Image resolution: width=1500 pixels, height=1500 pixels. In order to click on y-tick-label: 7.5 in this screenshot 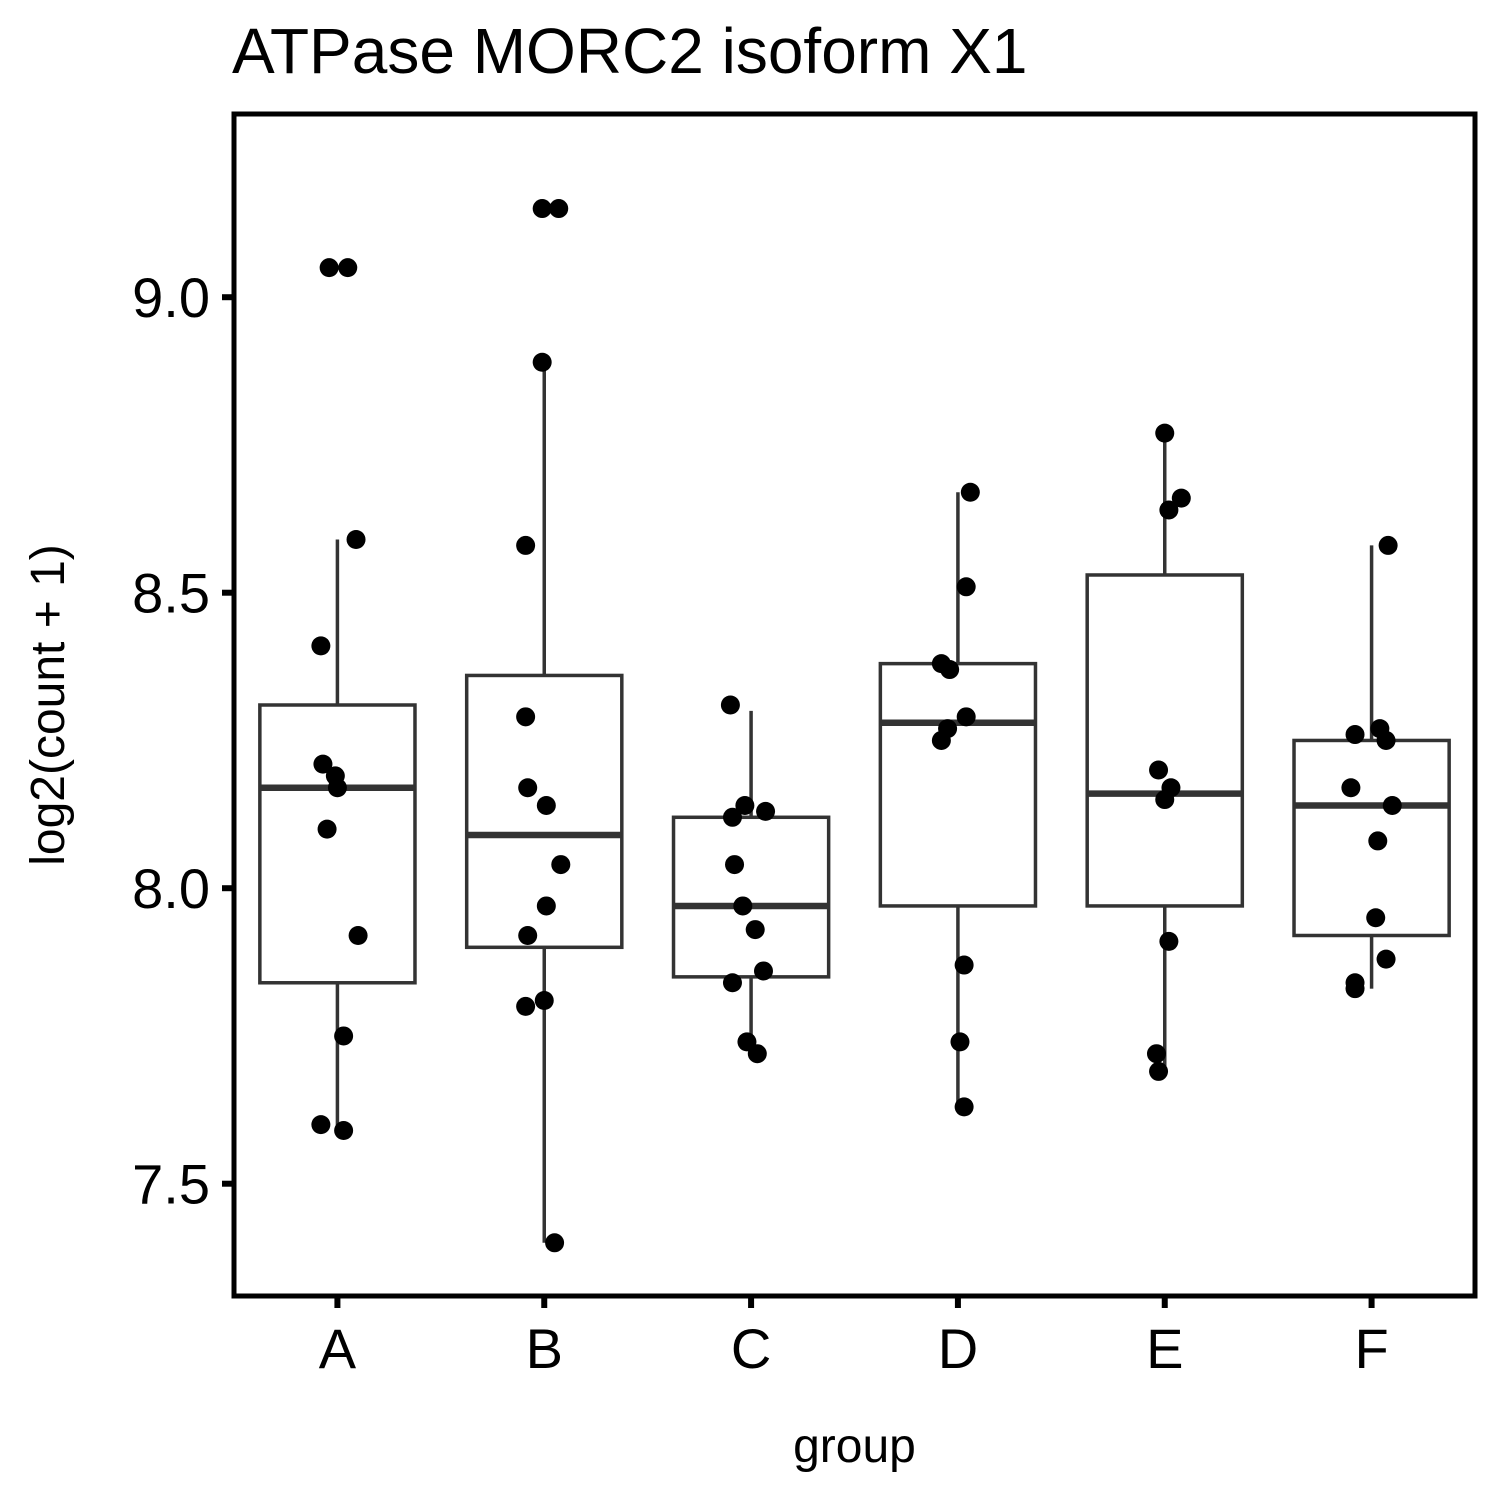, I will do `click(171, 1184)`.